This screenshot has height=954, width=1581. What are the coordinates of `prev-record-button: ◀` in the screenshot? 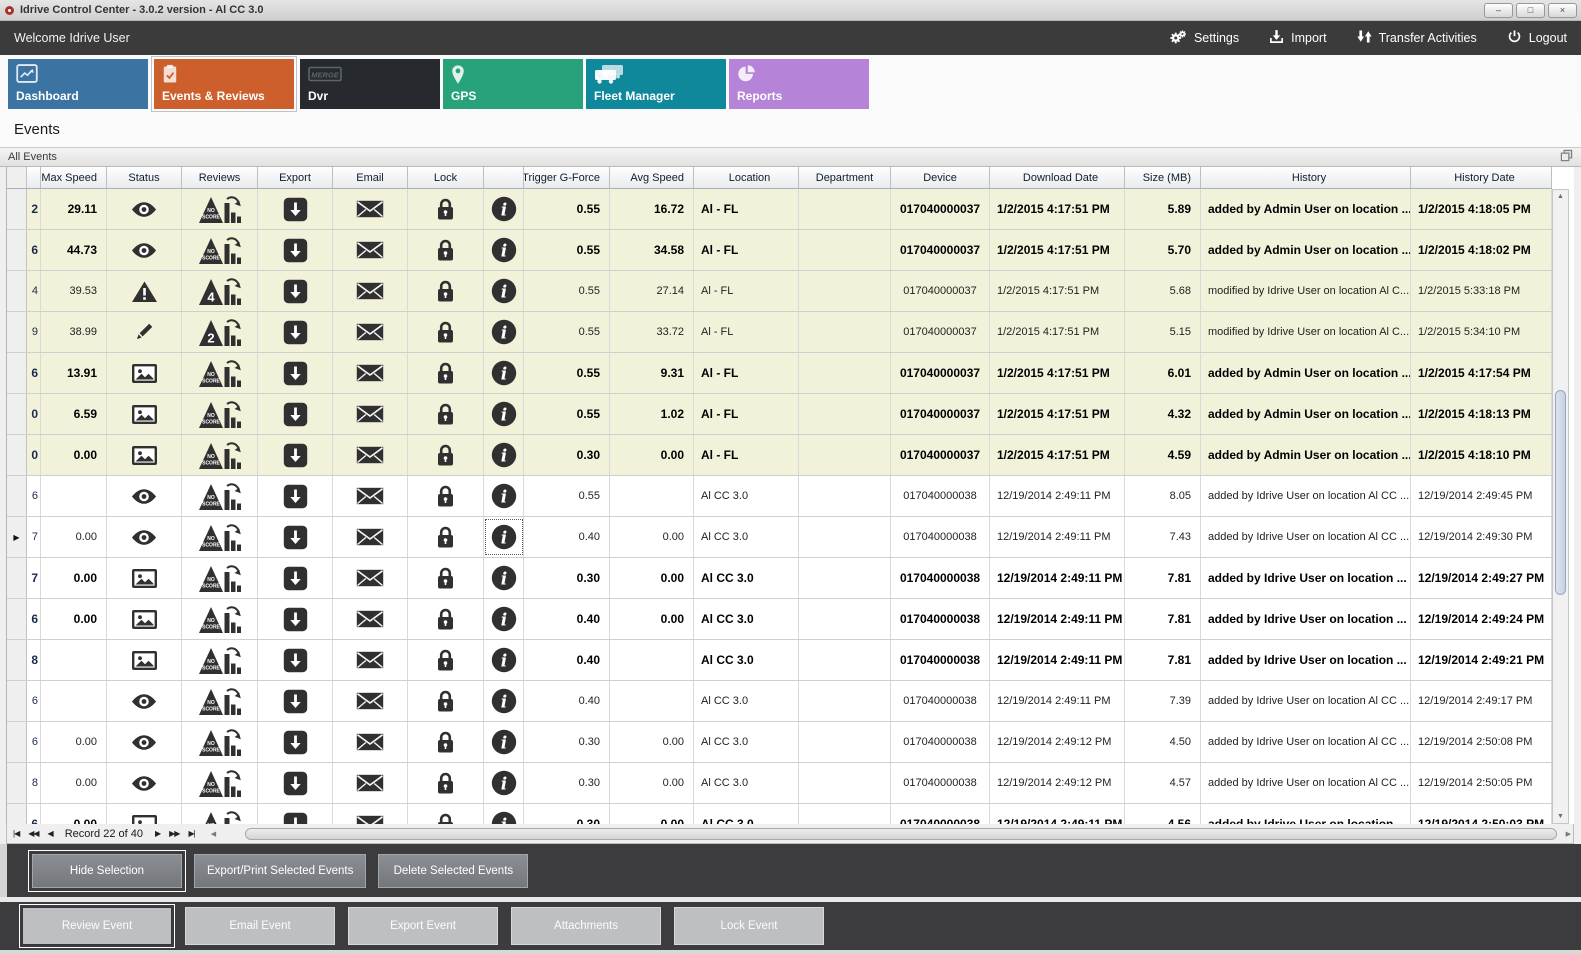 It's located at (50, 833).